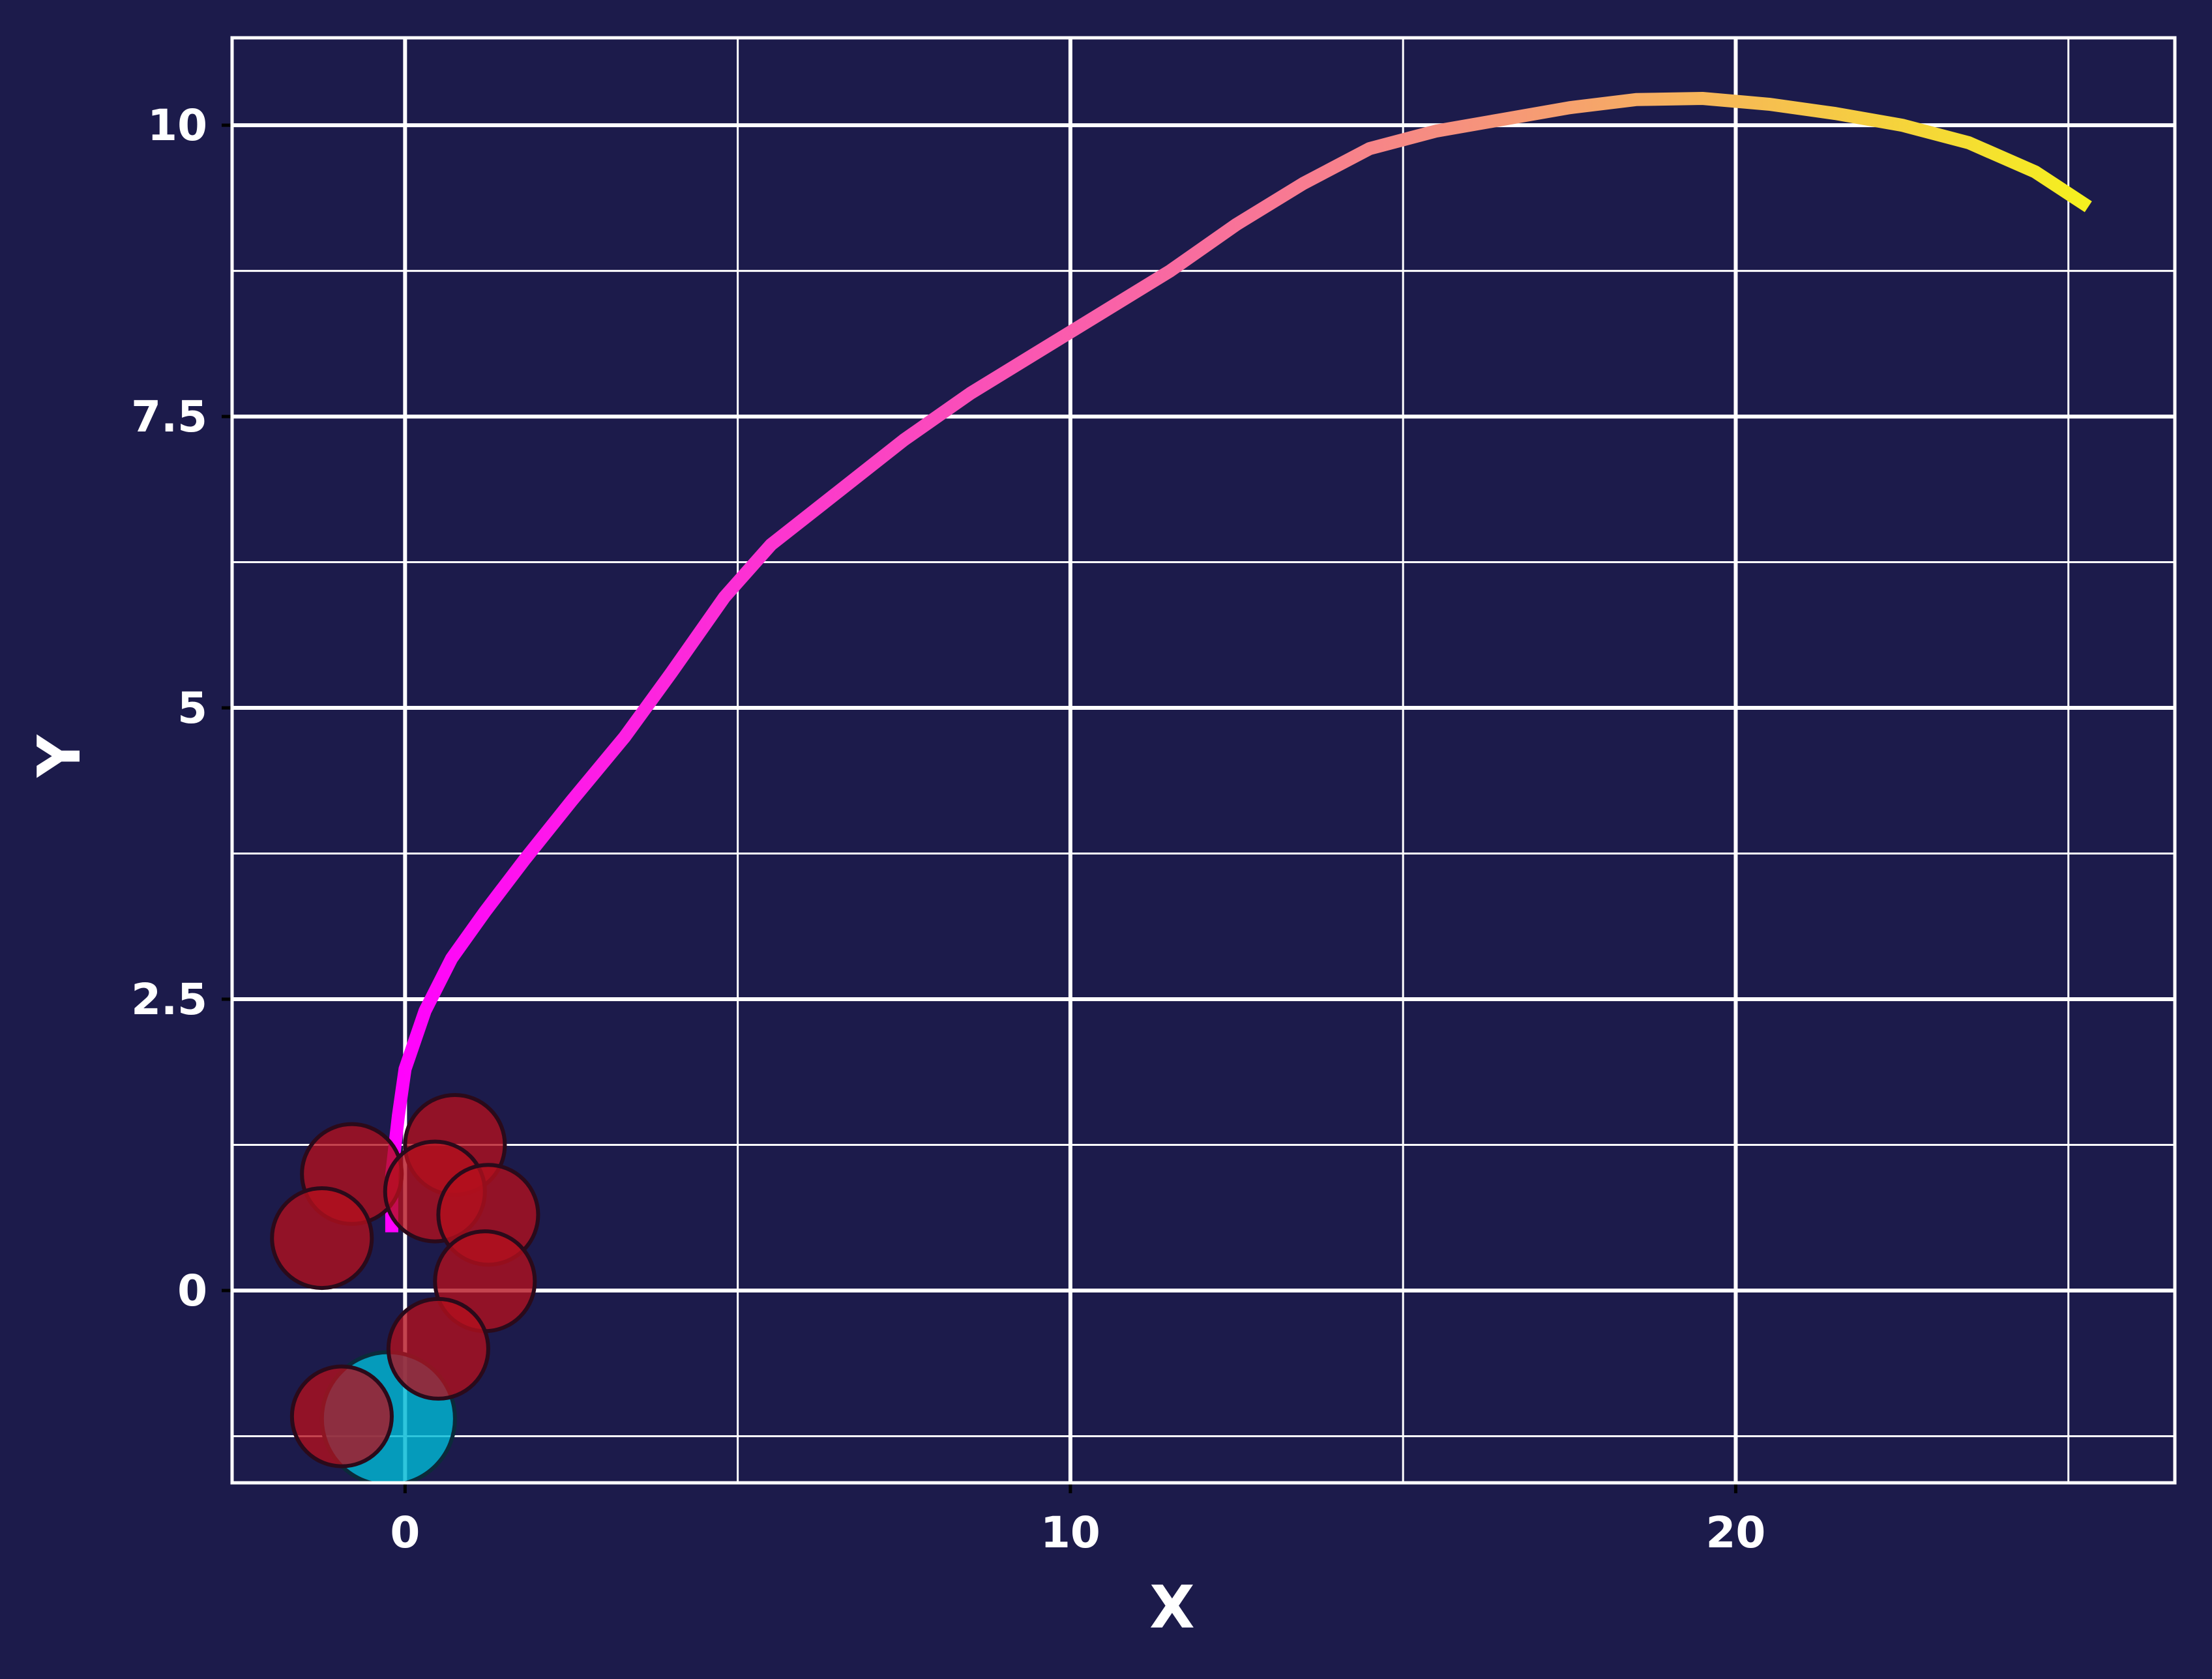 The image size is (2212, 1679). Describe the element at coordinates (192, 708) in the screenshot. I see `y-tick-label: 5` at that location.